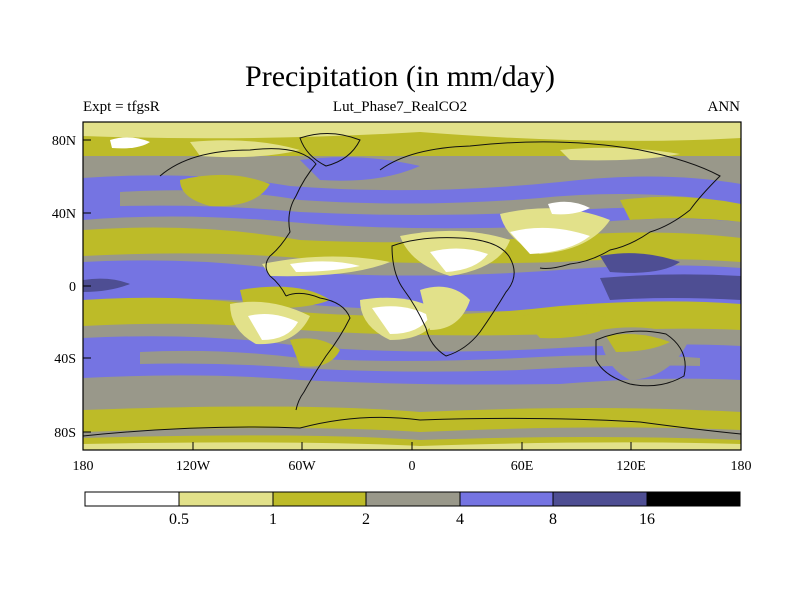 The height and width of the screenshot is (600, 800). I want to click on colorbar-label: 2, so click(366, 519).